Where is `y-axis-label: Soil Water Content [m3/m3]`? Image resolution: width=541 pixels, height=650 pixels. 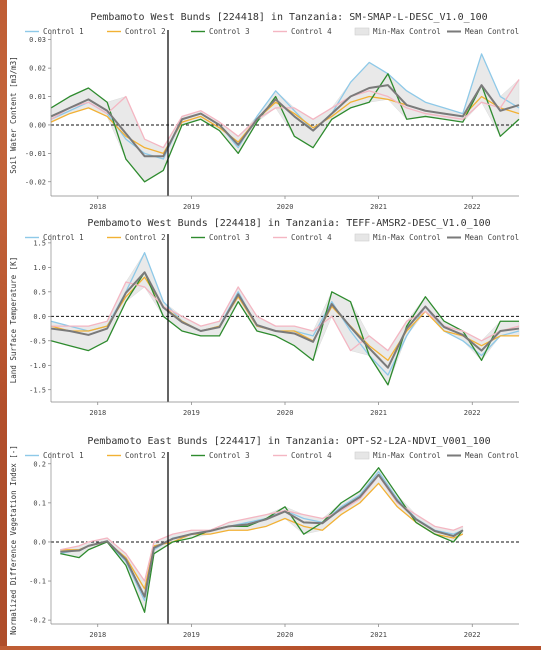 y-axis-label: Soil Water Content [m3/m3] is located at coordinates (13, 114).